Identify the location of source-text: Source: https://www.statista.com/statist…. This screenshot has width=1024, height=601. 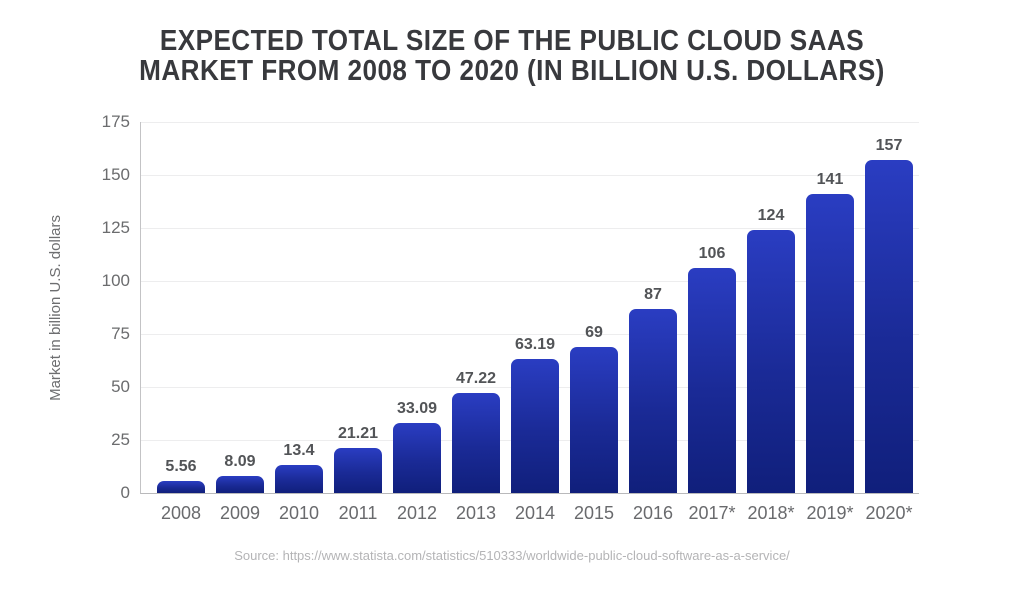
(512, 555).